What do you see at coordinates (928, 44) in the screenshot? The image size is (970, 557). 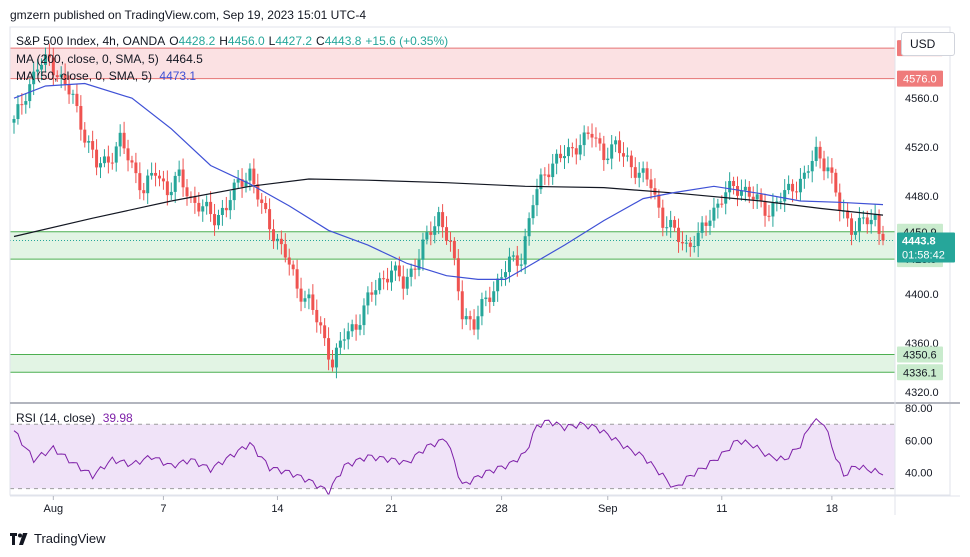 I see `currency-button: USD` at bounding box center [928, 44].